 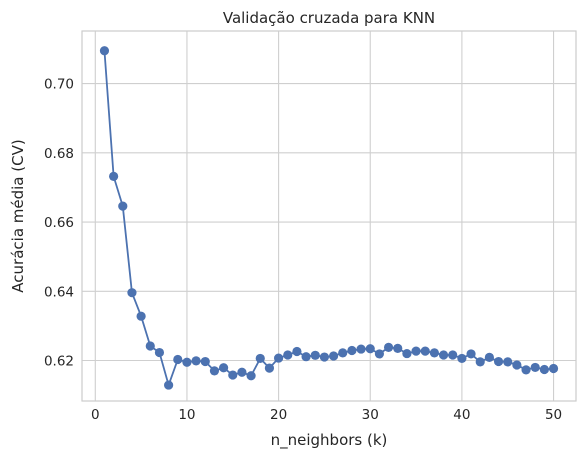 What do you see at coordinates (553, 415) in the screenshot?
I see `x-tick-label: 50` at bounding box center [553, 415].